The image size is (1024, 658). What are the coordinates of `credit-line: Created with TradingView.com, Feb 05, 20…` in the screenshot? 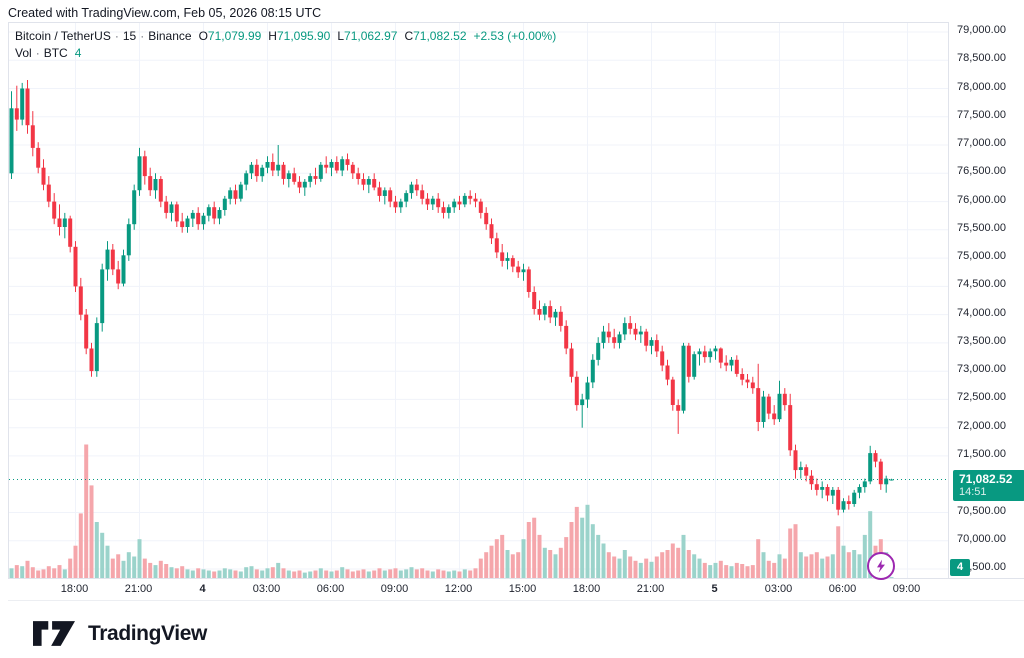 It's located at (165, 13).